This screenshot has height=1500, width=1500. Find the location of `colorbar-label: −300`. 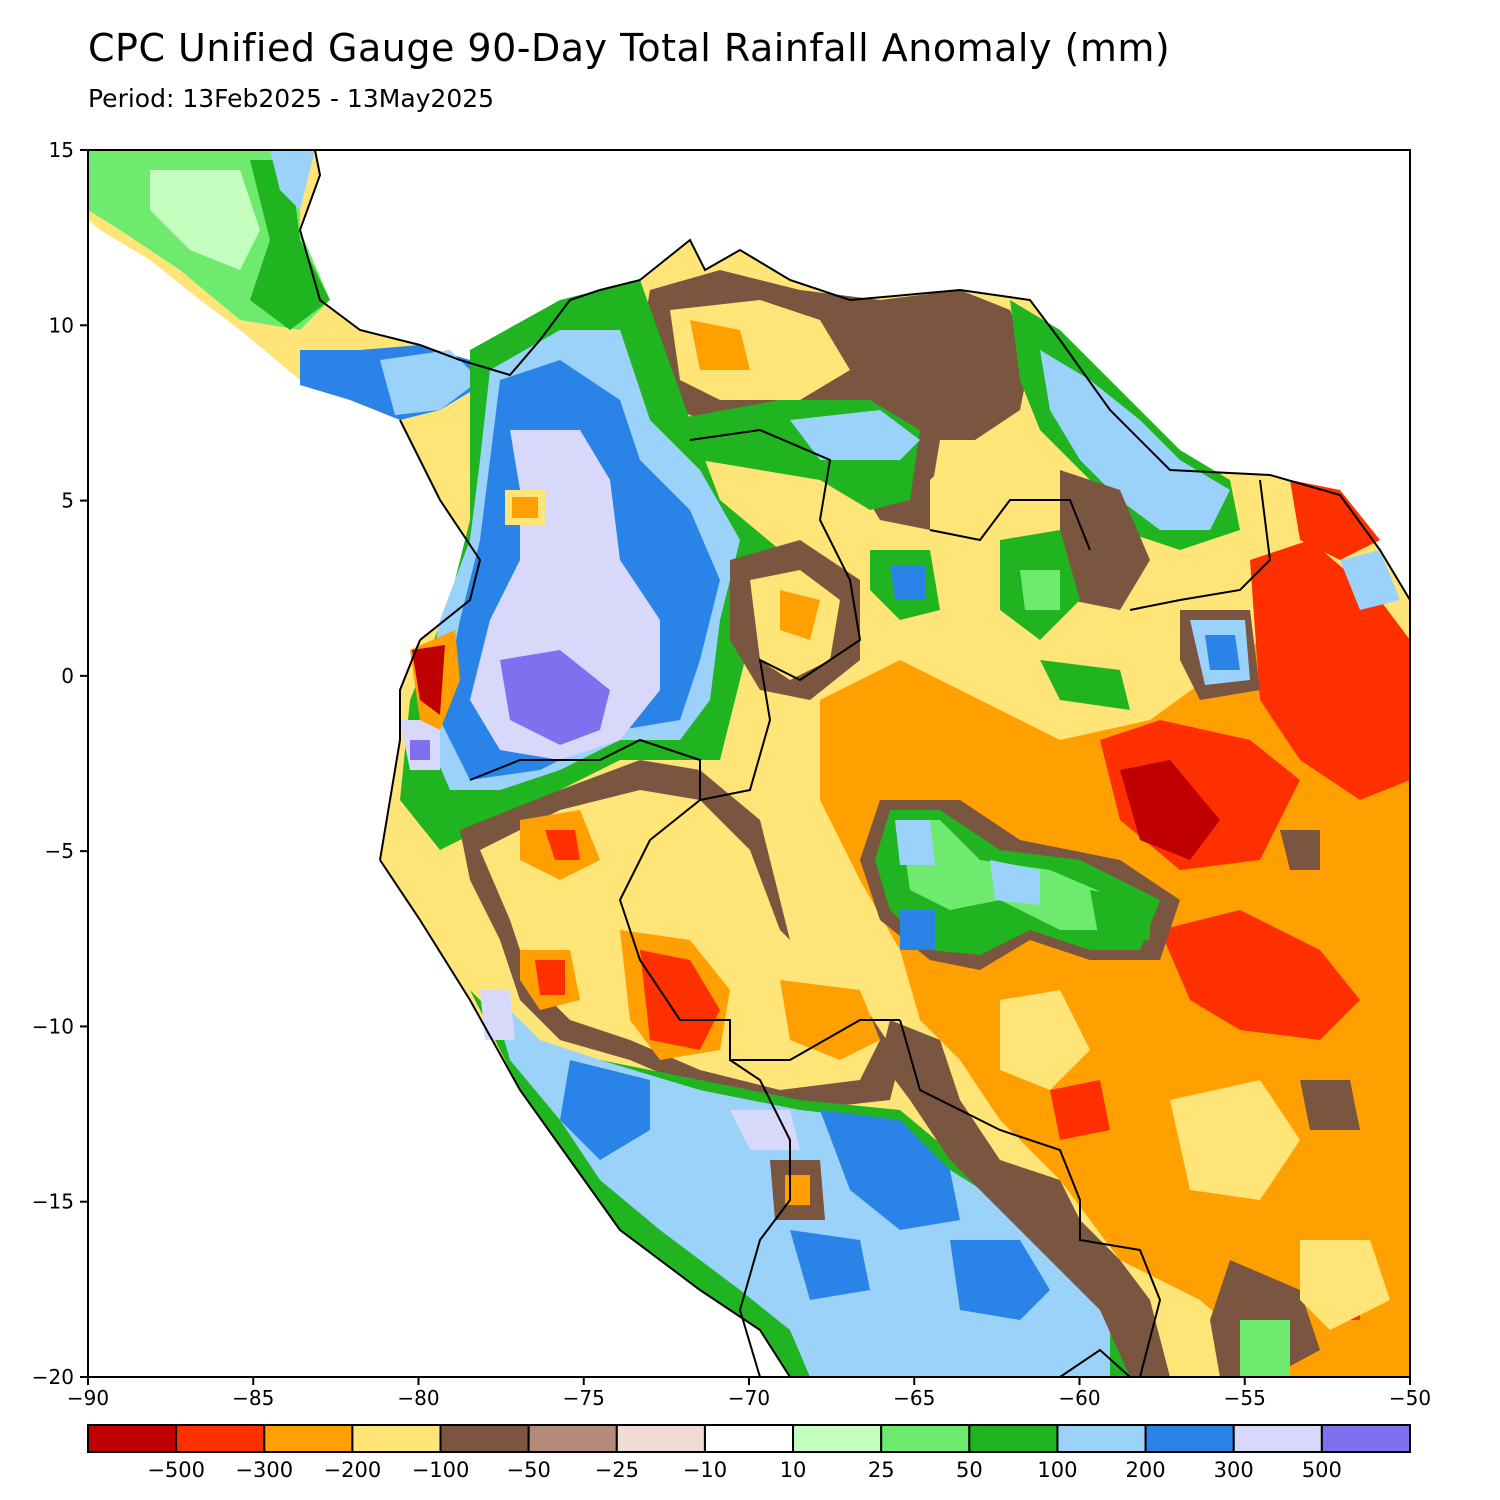

colorbar-label: −300 is located at coordinates (264, 1470).